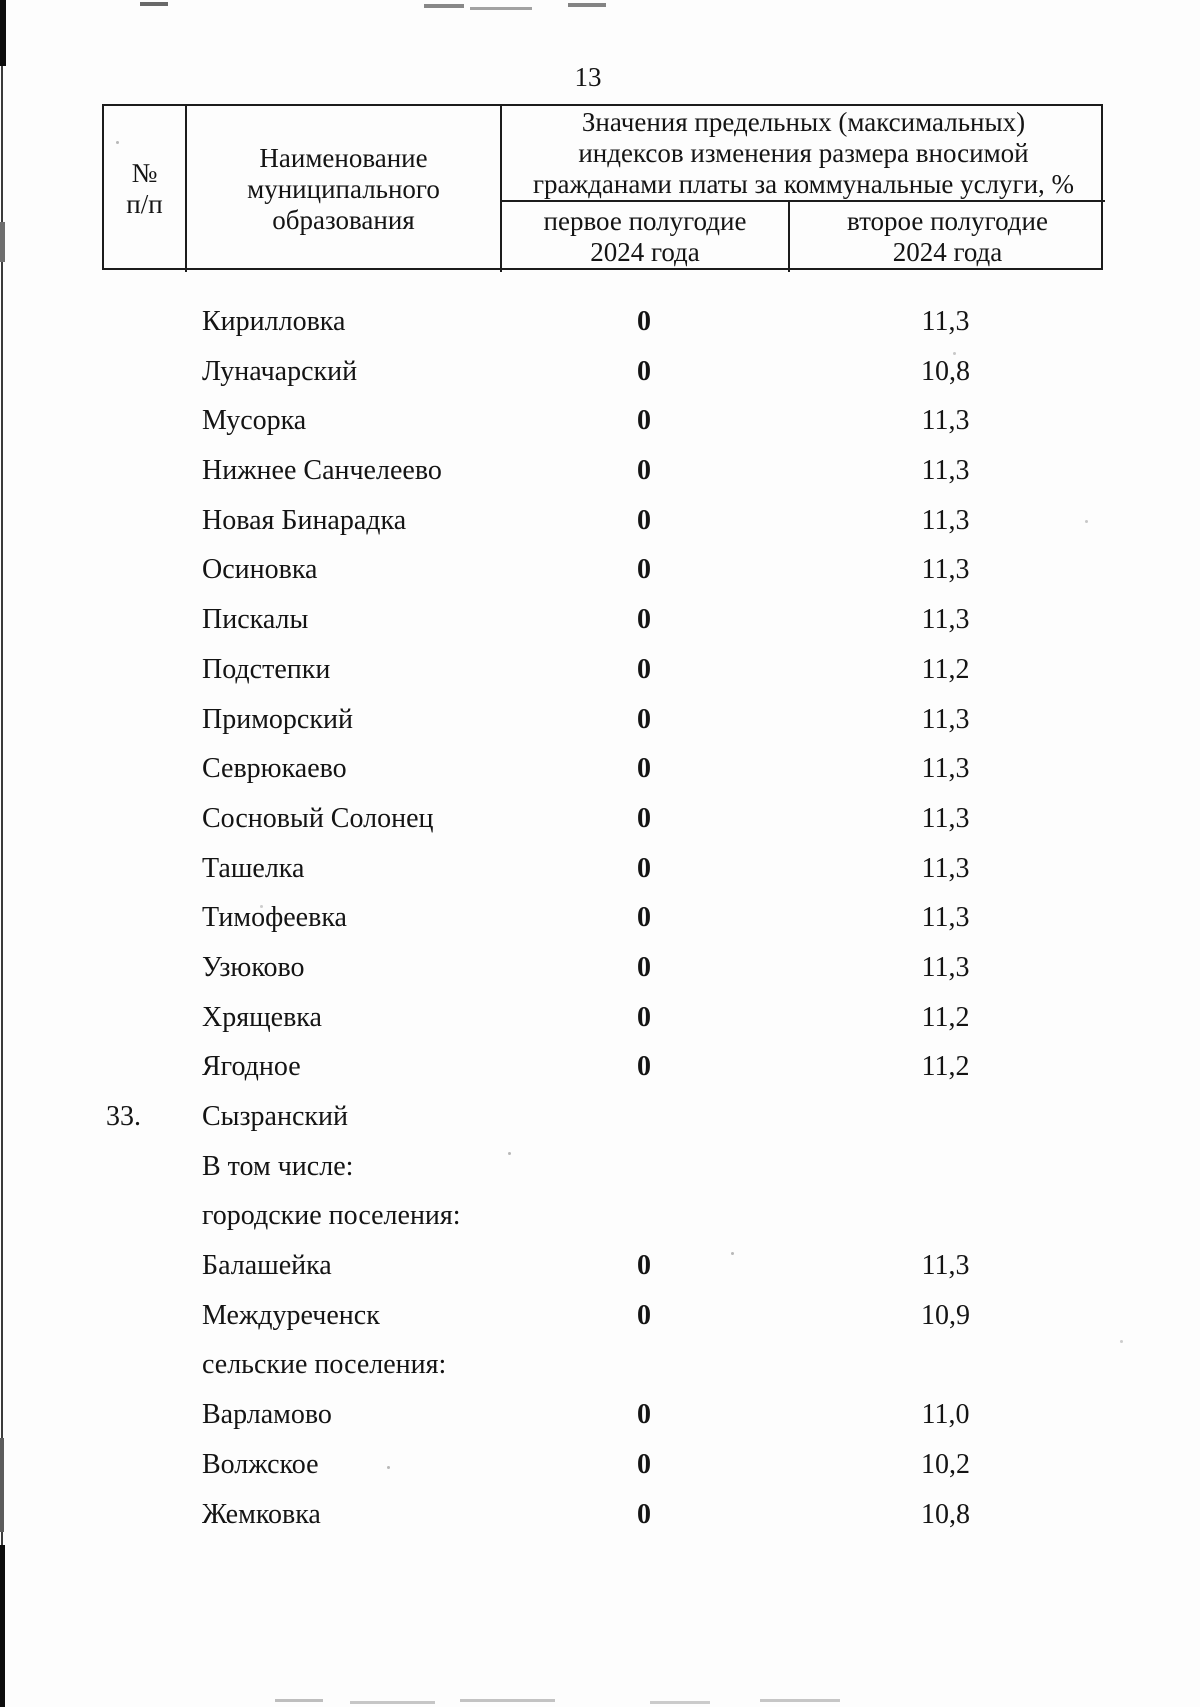  I want to click on table-row: 33. Сызранский, so click(600, 1117).